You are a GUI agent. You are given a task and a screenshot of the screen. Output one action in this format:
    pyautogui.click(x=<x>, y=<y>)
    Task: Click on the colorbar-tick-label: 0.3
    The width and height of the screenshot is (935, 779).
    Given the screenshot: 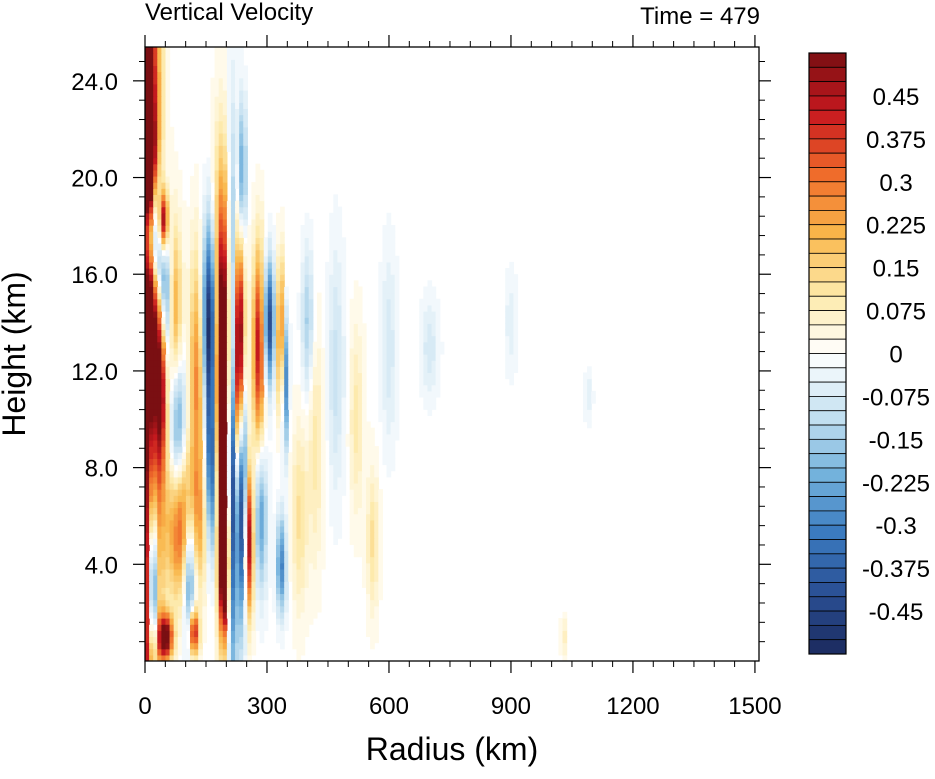 What is the action you would take?
    pyautogui.click(x=895, y=183)
    